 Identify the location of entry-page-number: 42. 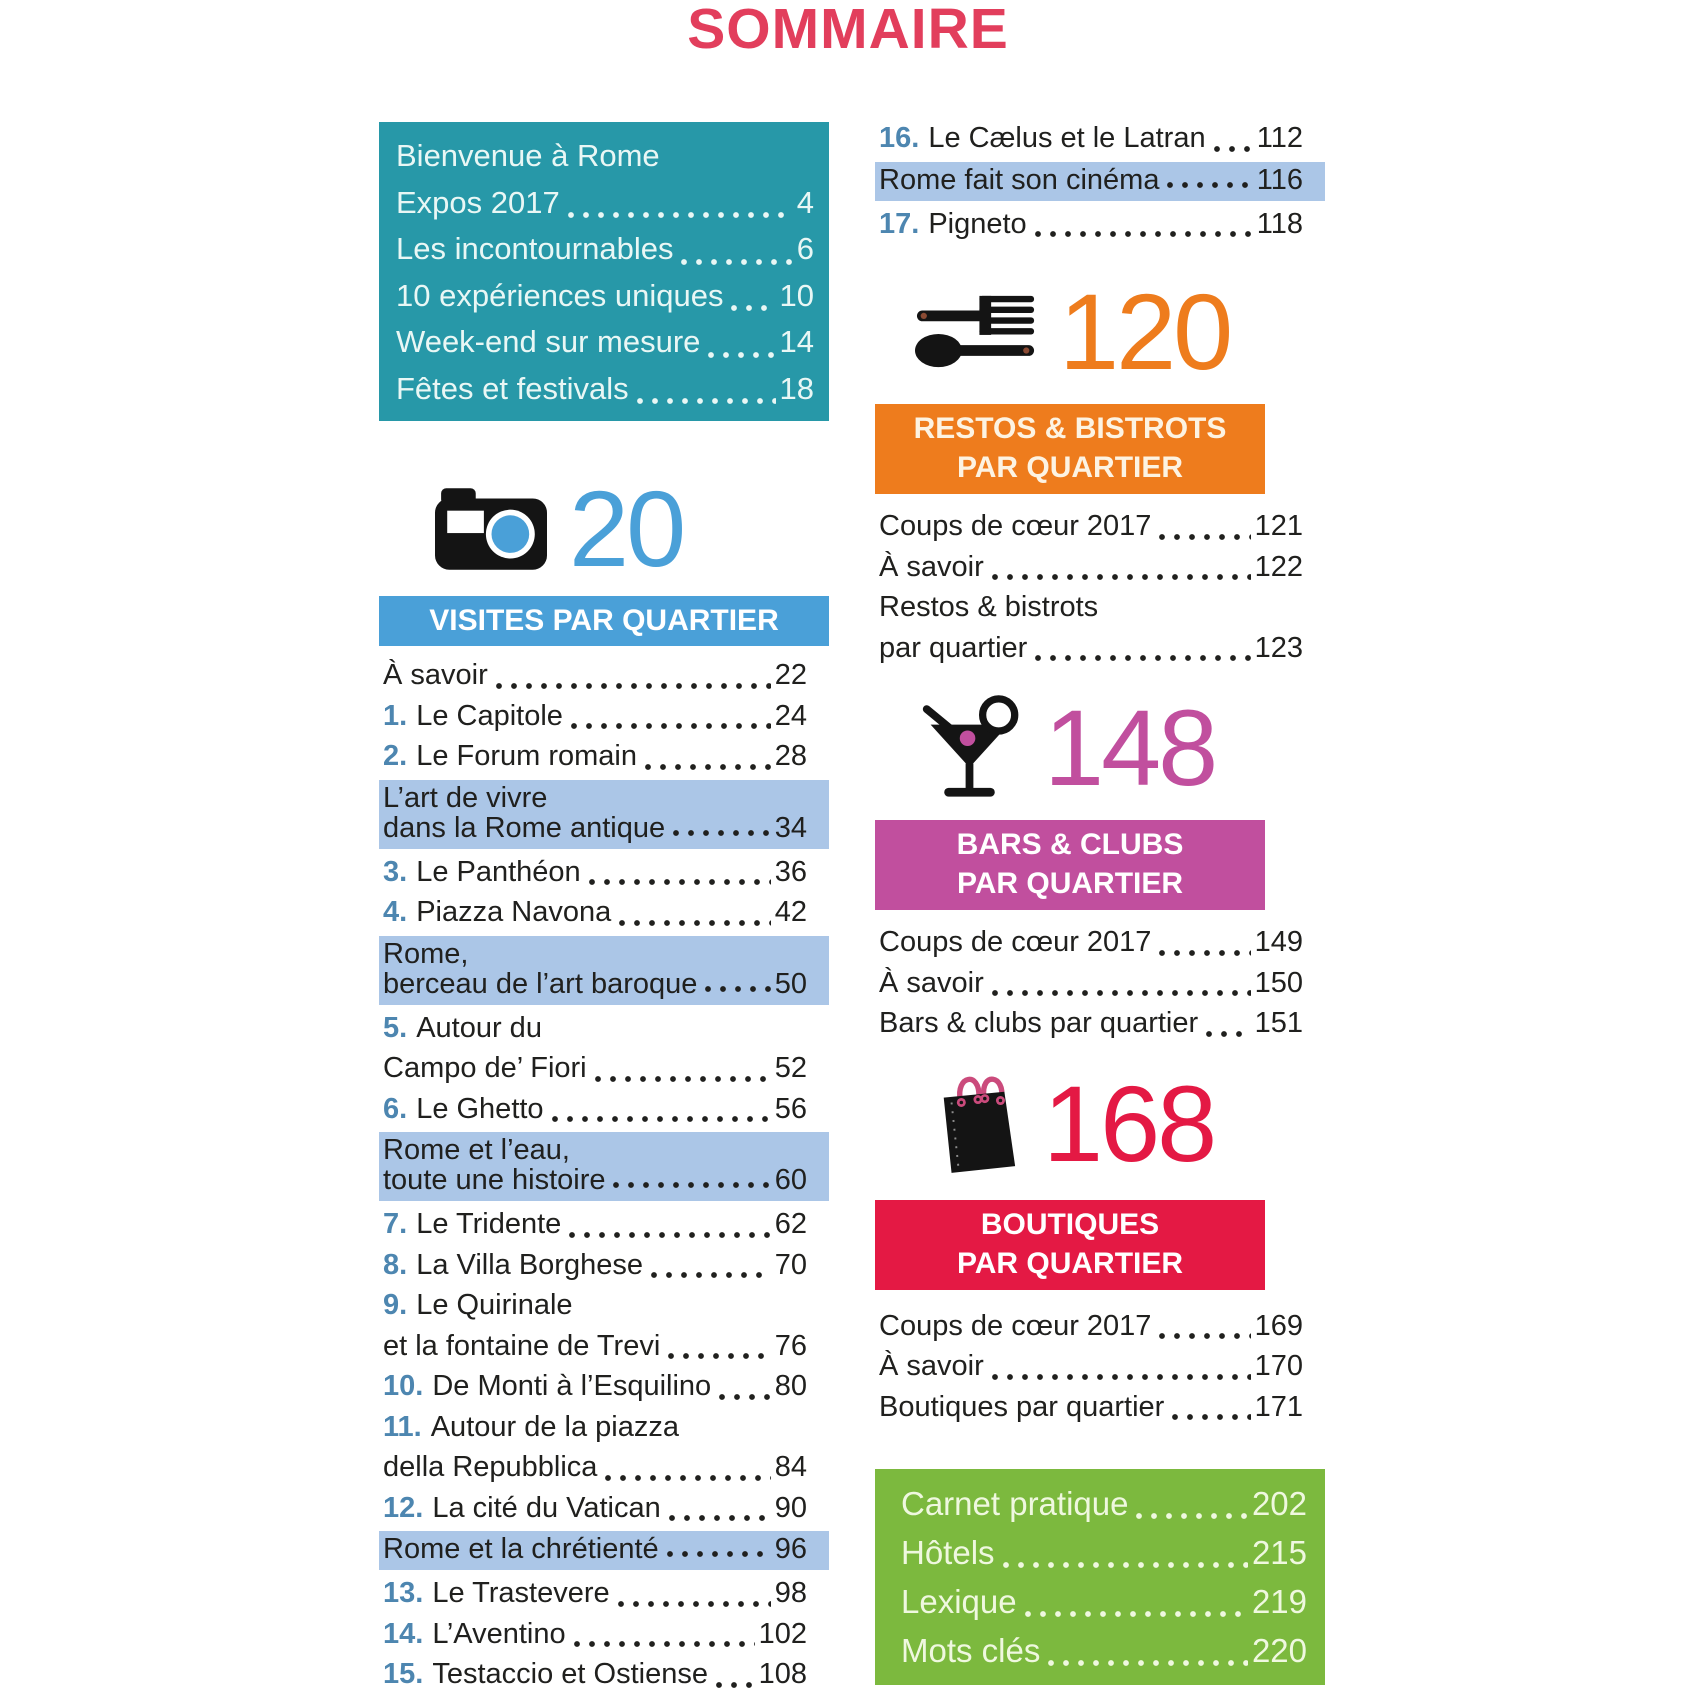
(790, 912).